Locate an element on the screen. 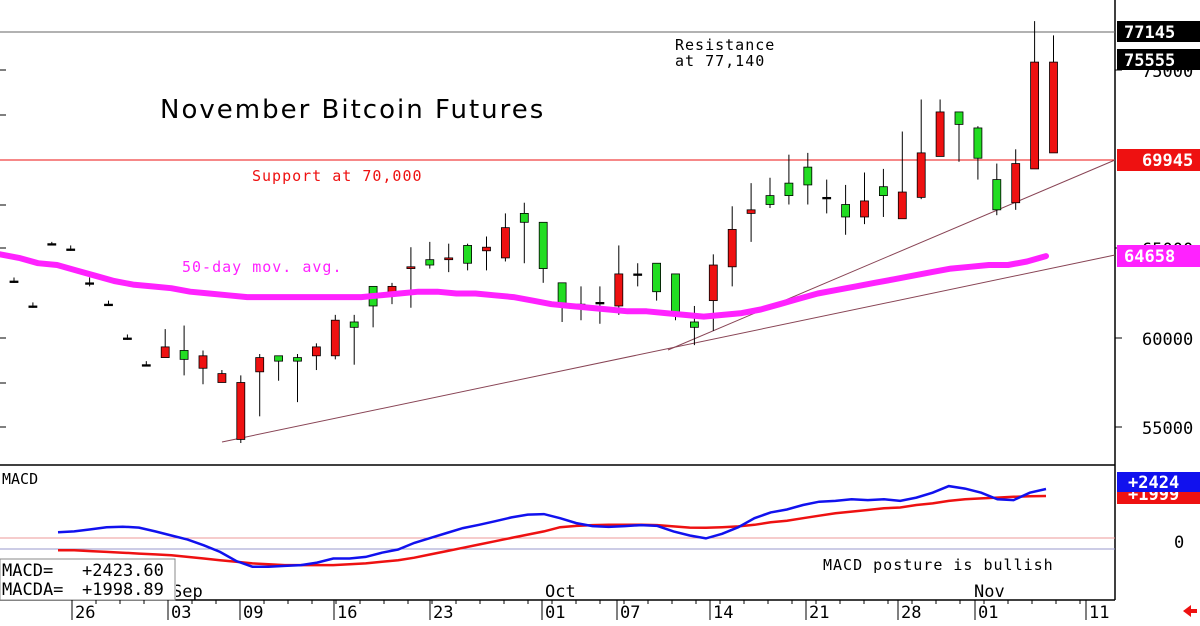  macd-status-text: MACD posture is bullish is located at coordinates (938, 565).